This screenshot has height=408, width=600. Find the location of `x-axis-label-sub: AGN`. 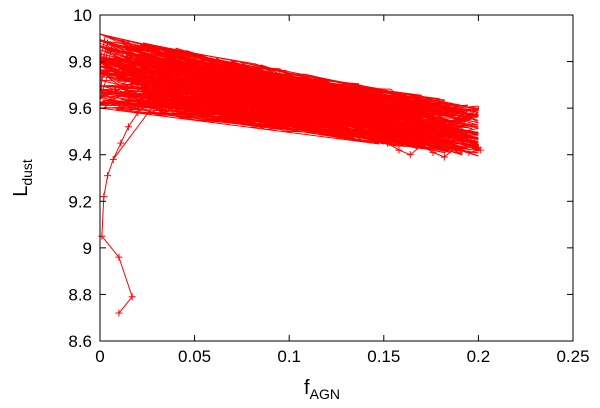

x-axis-label-sub: AGN is located at coordinates (325, 394).